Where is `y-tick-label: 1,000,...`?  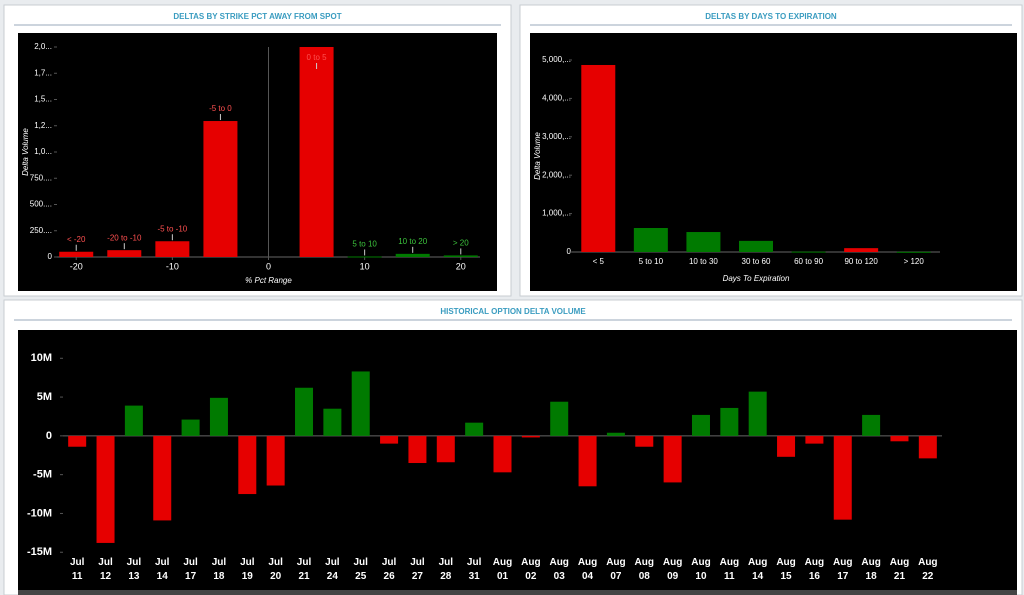
y-tick-label: 1,000,... is located at coordinates (556, 213).